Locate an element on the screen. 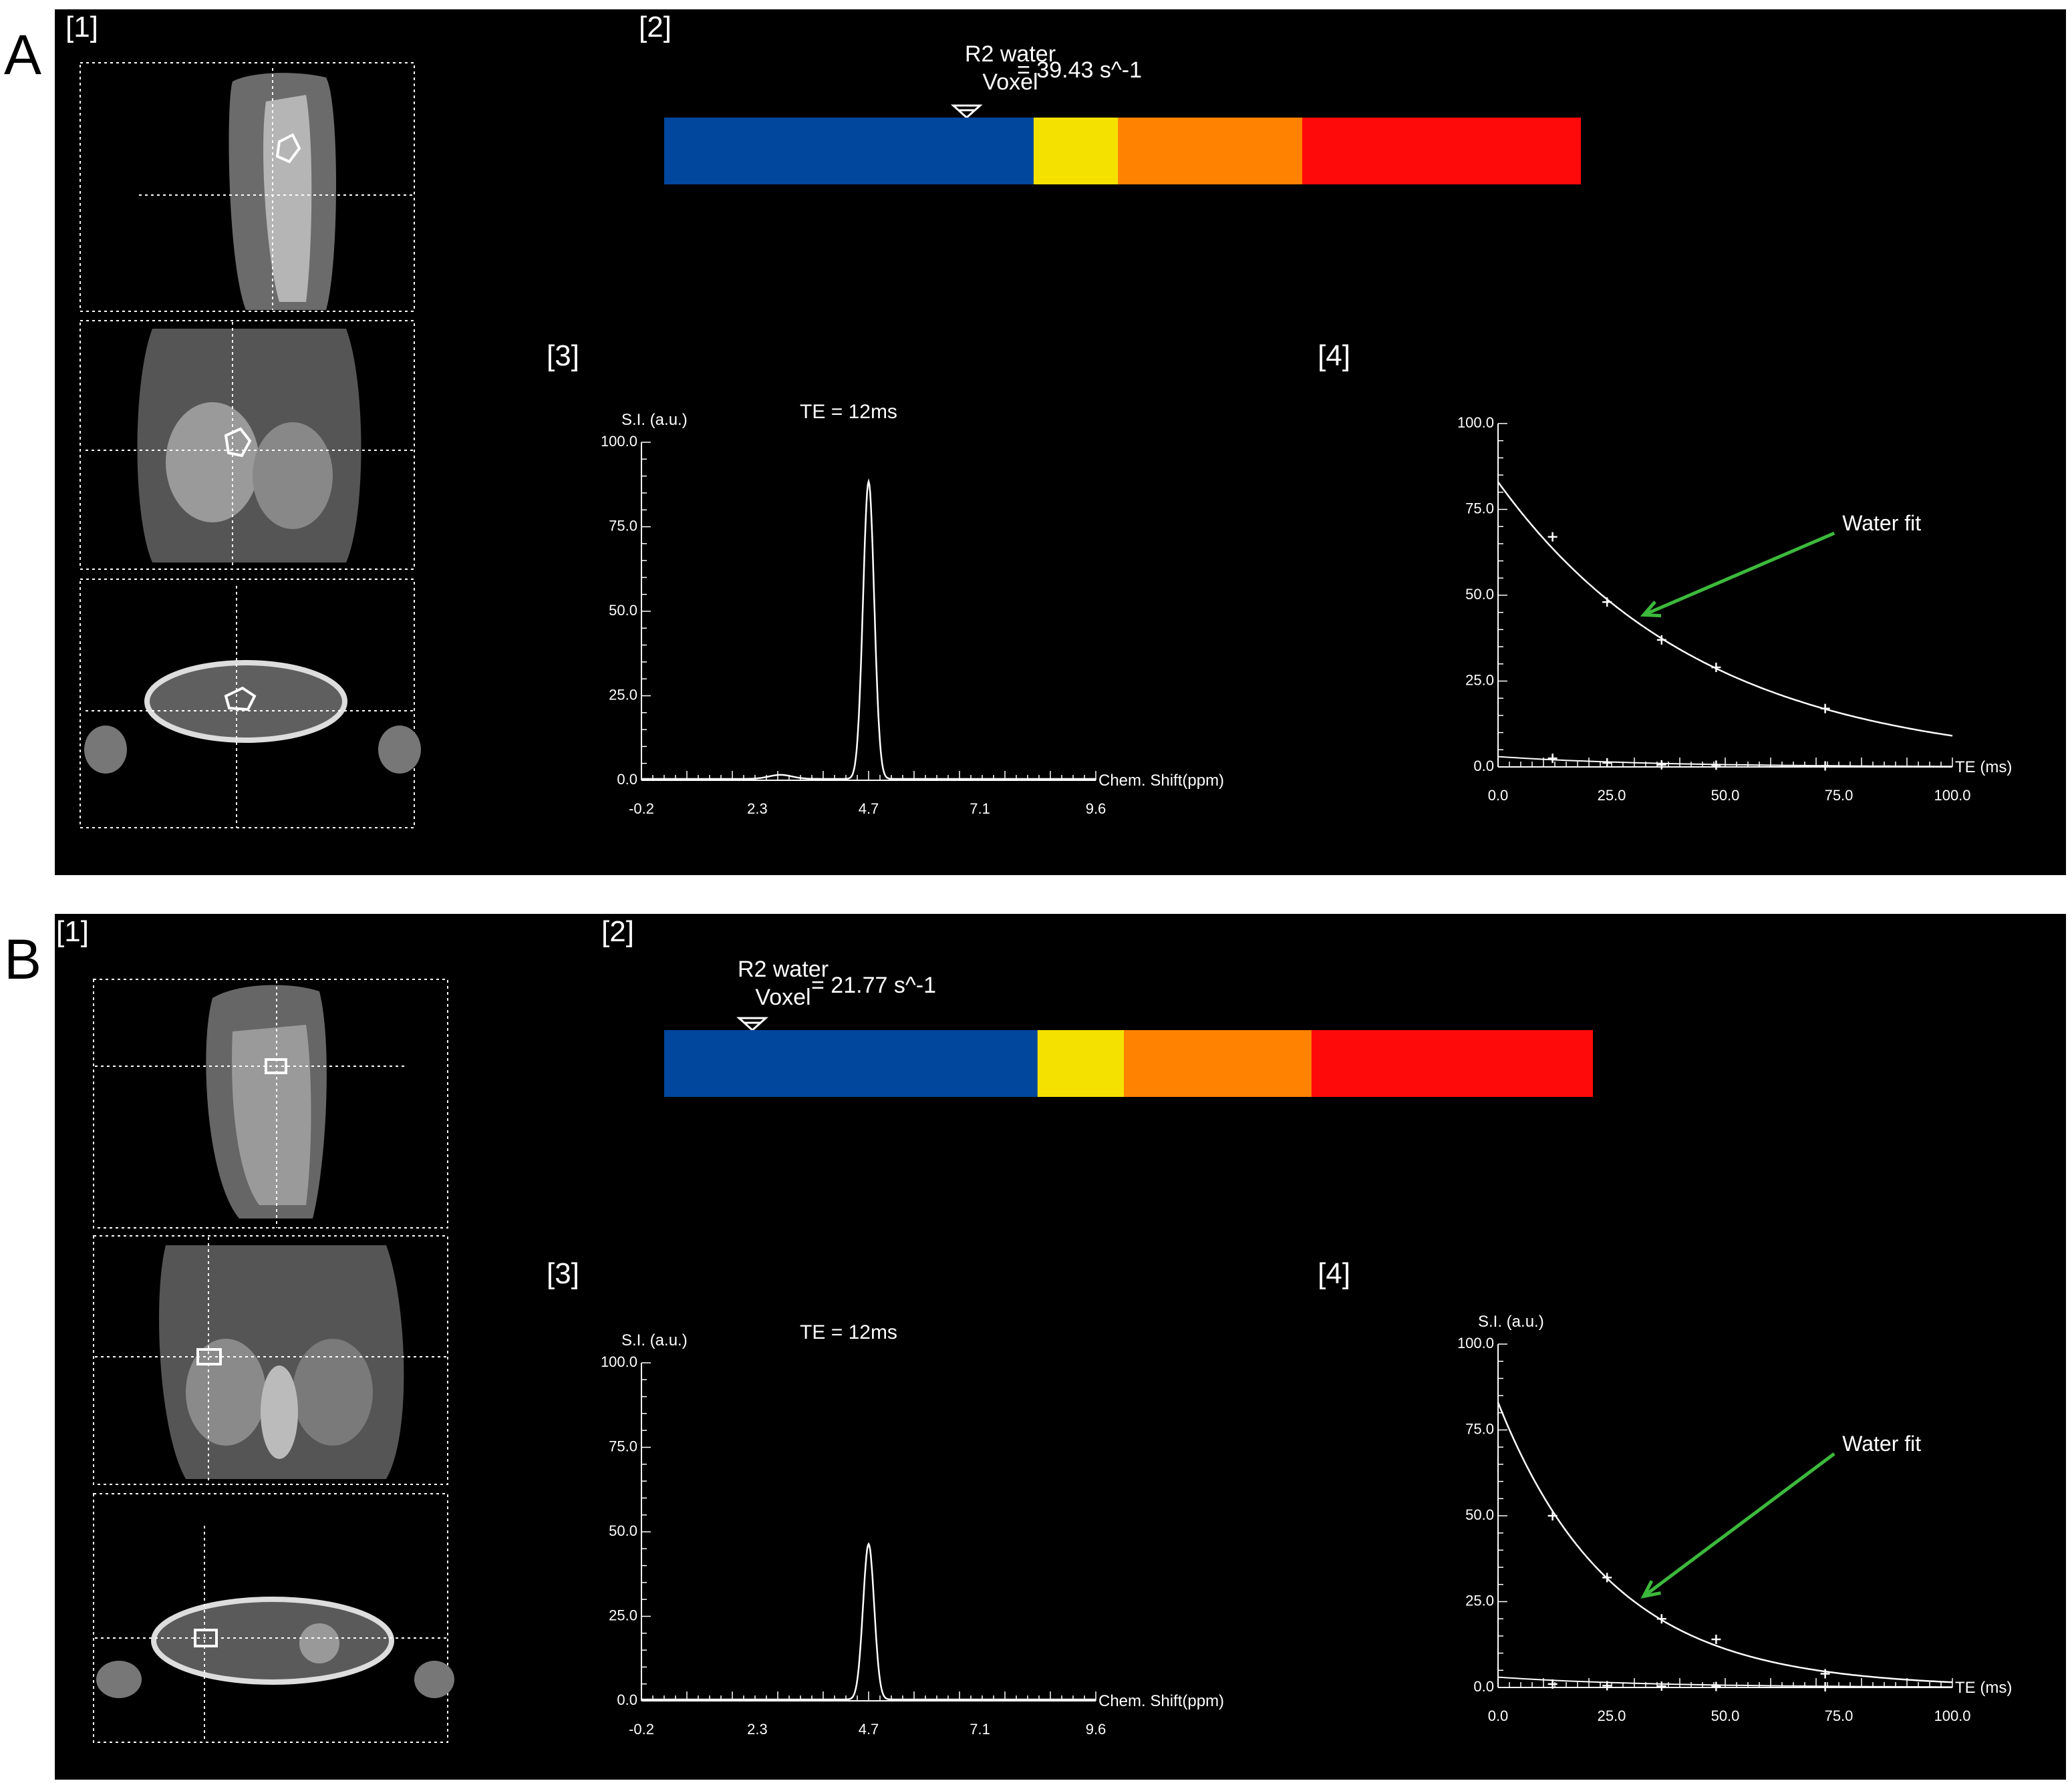 This screenshot has width=2072, height=1785. panel-letter-b: B is located at coordinates (23, 959).